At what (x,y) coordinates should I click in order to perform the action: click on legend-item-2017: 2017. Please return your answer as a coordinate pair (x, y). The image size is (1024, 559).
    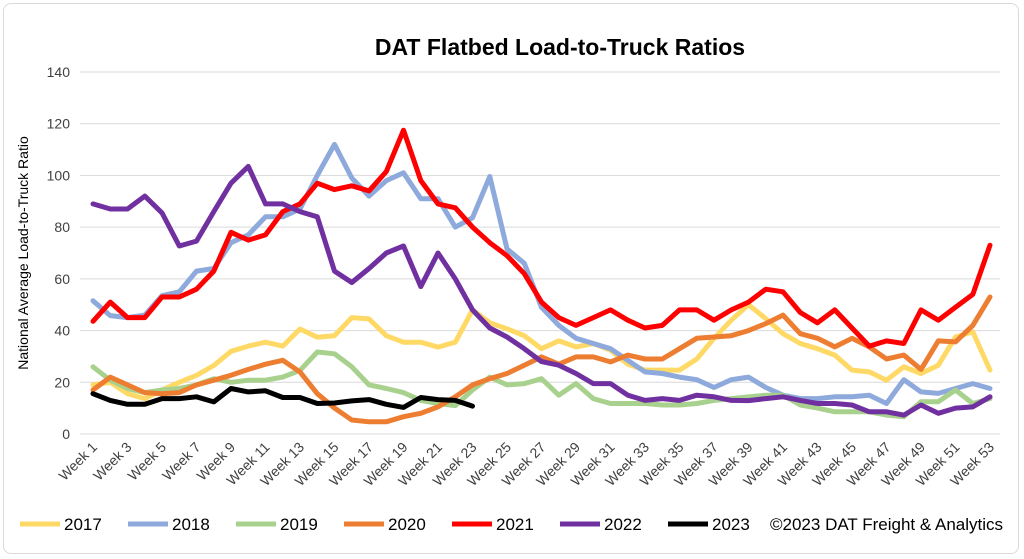
    Looking at the image, I should click on (61, 524).